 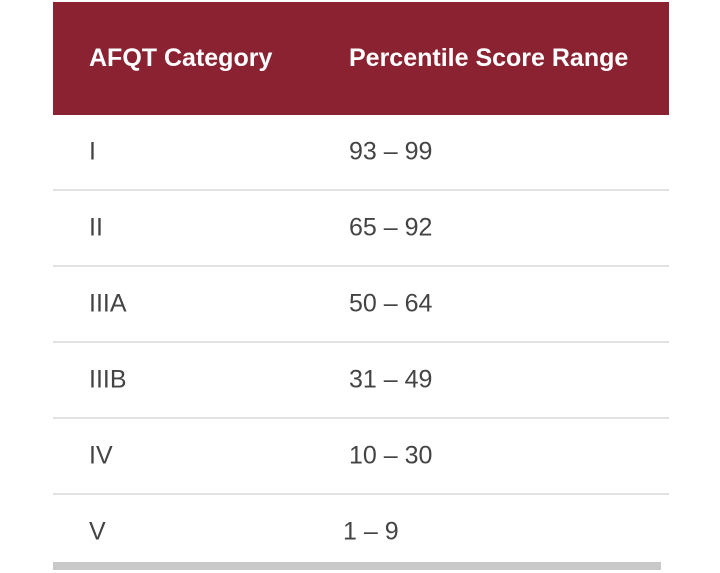 I want to click on cell-category: IV, so click(x=101, y=455).